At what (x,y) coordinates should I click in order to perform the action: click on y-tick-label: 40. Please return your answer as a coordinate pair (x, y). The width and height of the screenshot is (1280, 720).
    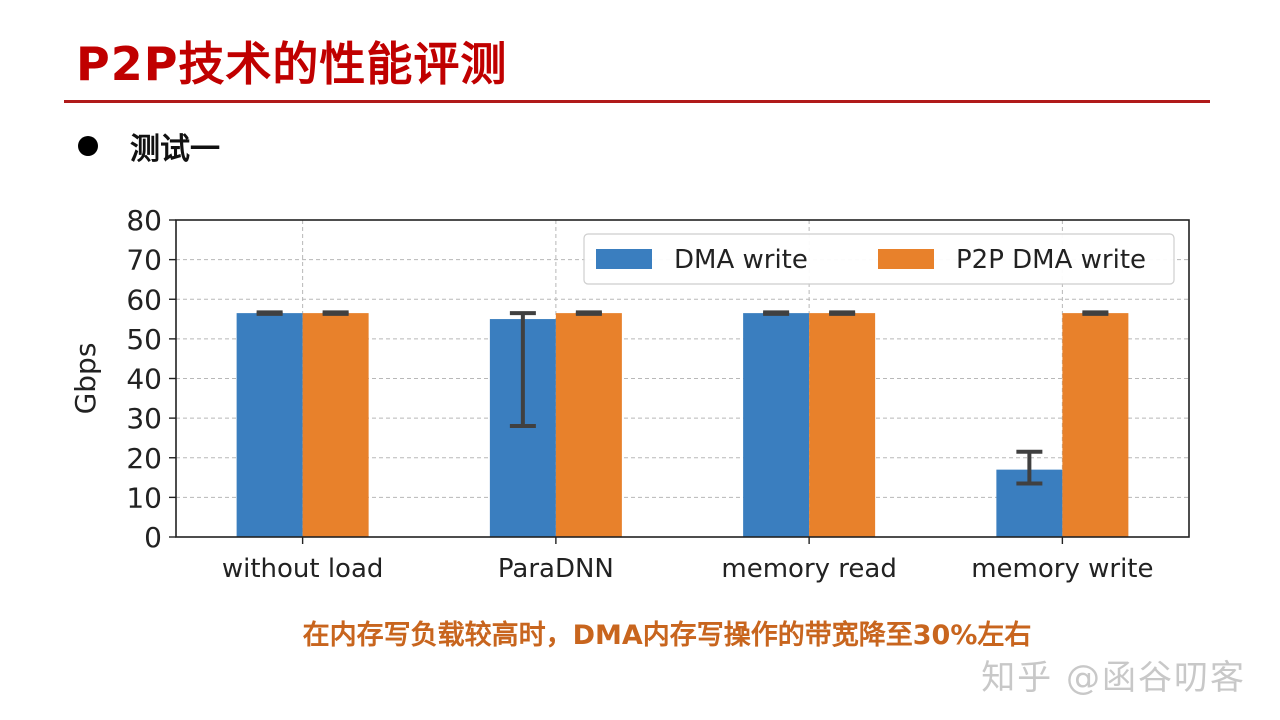
    Looking at the image, I should click on (144, 379).